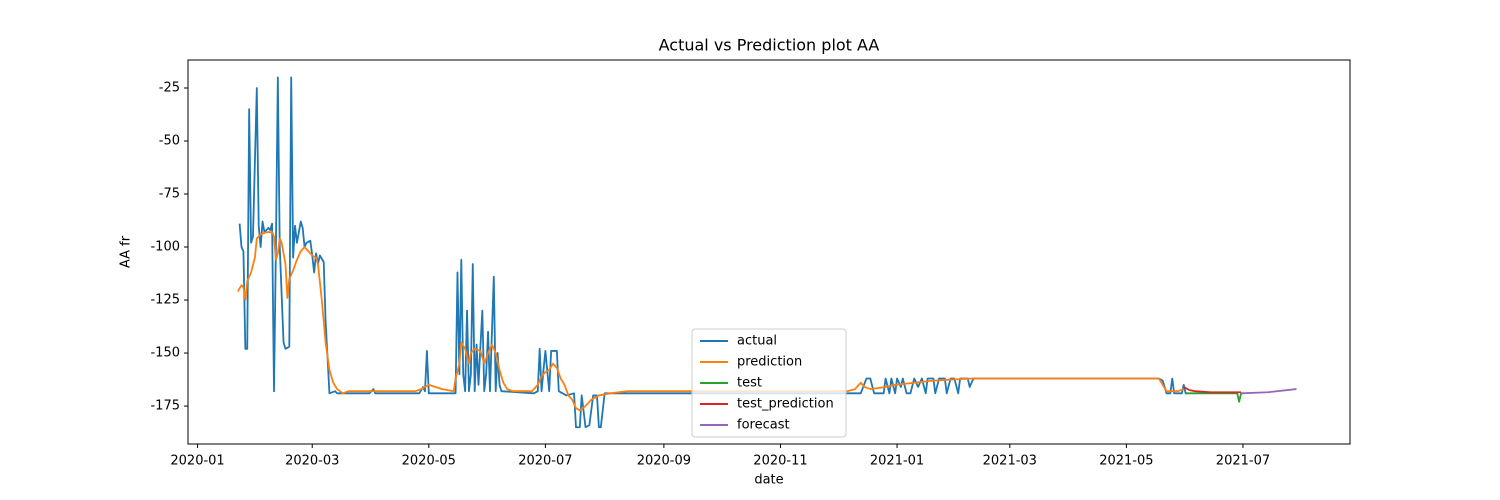  What do you see at coordinates (897, 461) in the screenshot?
I see `x-tick-label: 2021-01` at bounding box center [897, 461].